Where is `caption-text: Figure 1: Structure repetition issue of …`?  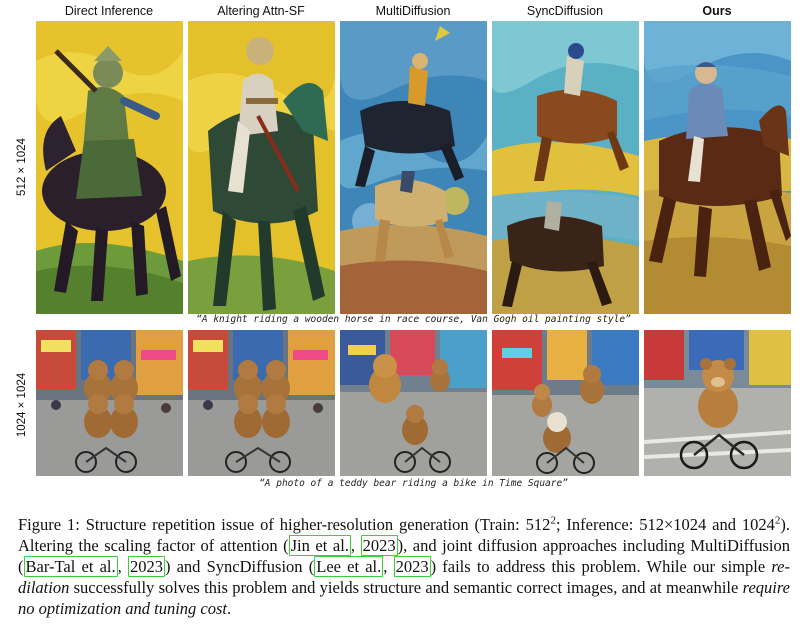 caption-text: Figure 1: Structure repetition issue of … is located at coordinates (284, 524).